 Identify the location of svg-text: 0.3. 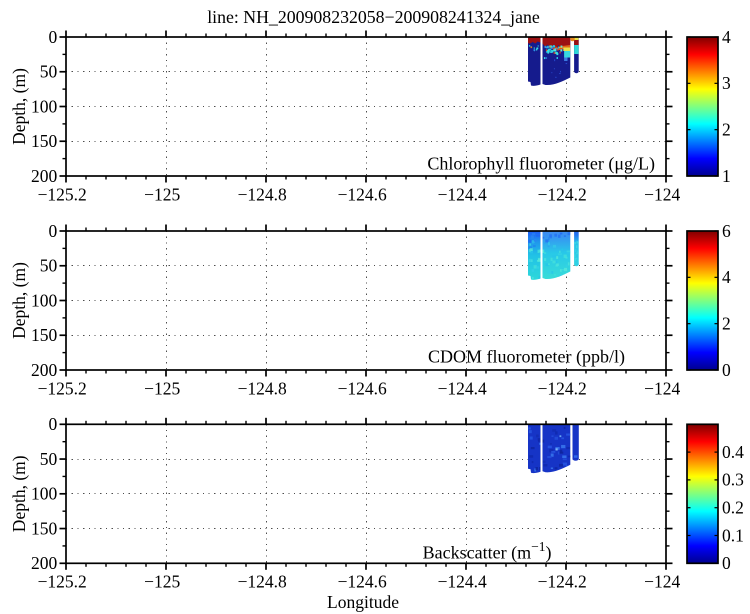
(733, 480).